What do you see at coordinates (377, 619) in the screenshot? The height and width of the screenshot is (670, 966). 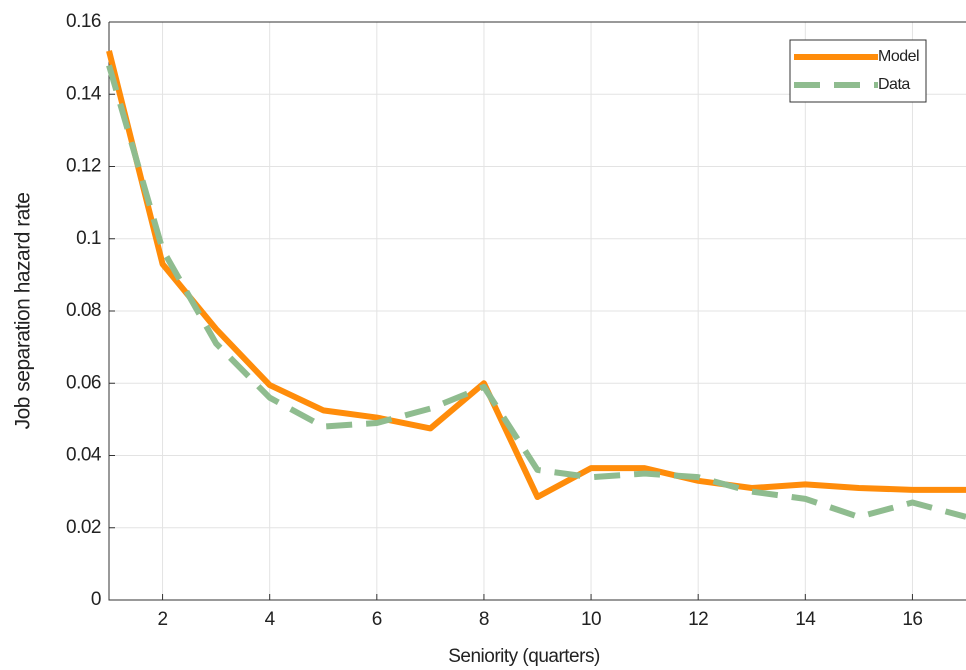 I see `x-tick-label: 6` at bounding box center [377, 619].